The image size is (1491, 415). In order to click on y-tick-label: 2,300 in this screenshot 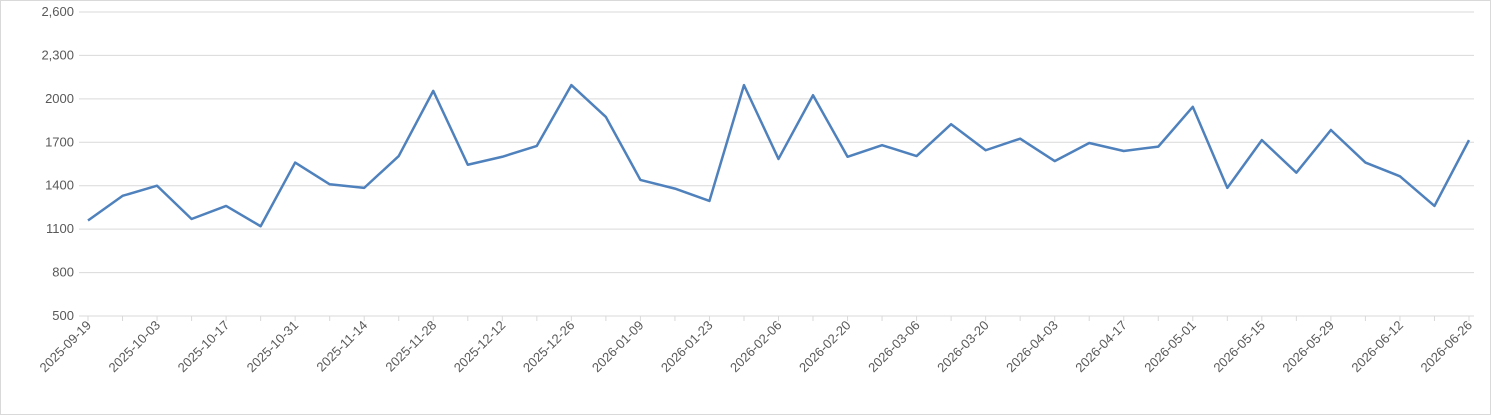, I will do `click(57, 54)`.